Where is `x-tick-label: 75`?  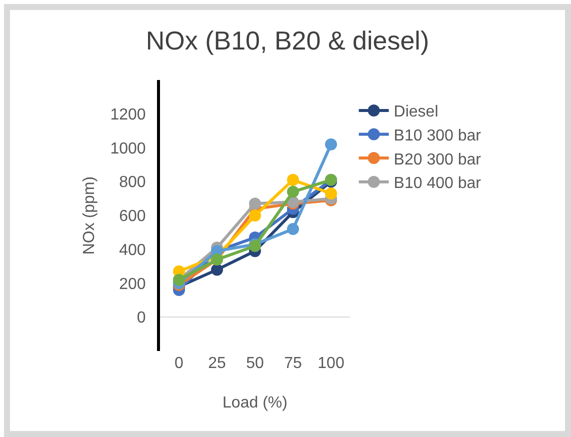
x-tick-label: 75 is located at coordinates (293, 363).